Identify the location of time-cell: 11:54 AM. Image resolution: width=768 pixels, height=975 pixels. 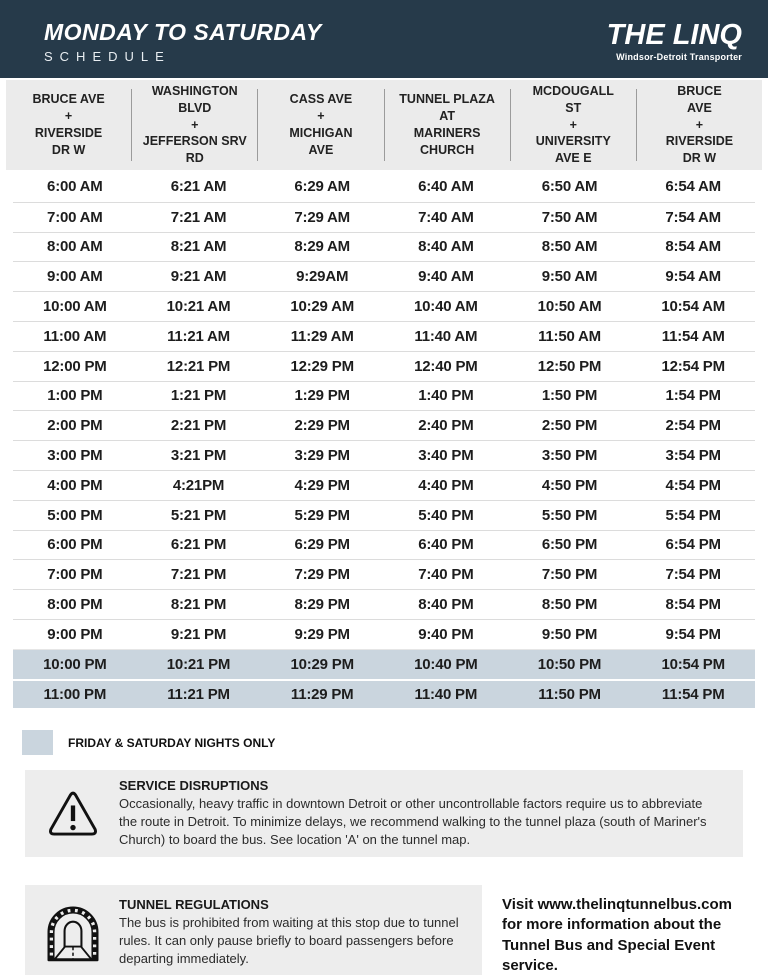
(693, 336).